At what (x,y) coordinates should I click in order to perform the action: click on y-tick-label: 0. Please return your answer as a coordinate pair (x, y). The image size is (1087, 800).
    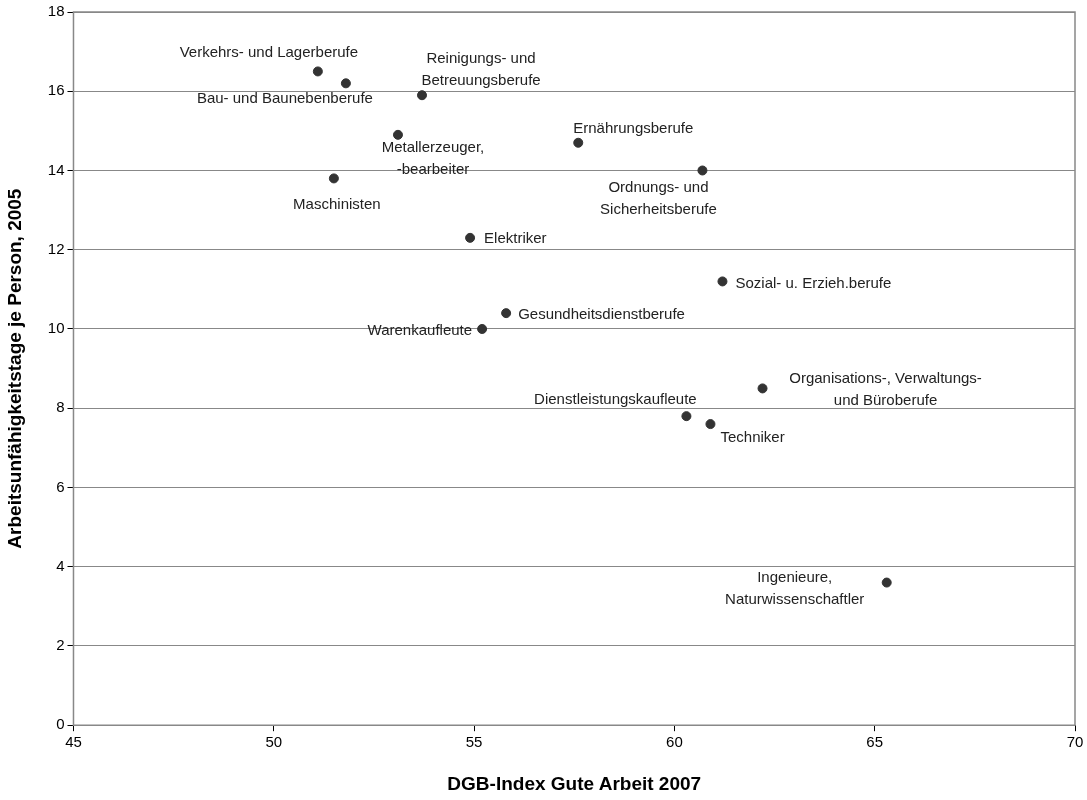
    Looking at the image, I should click on (60, 724).